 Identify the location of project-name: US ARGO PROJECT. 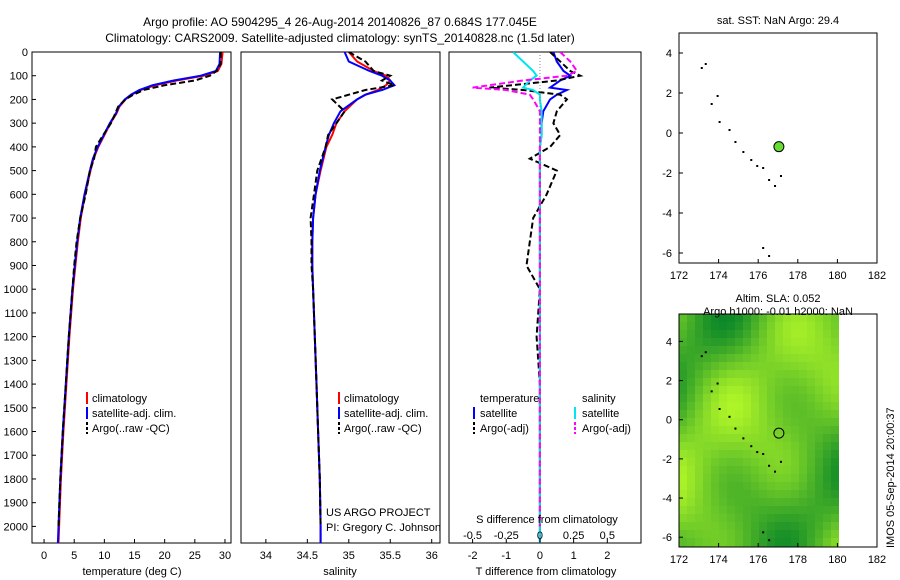
(378, 513).